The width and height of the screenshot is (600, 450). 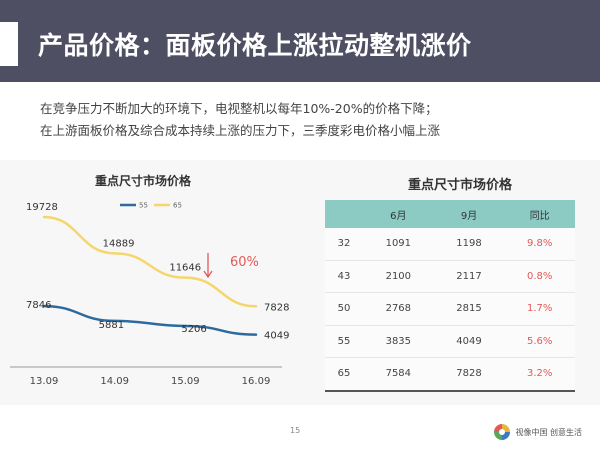 I want to click on table-title: 重点尺寸市场价格, so click(x=459, y=185).